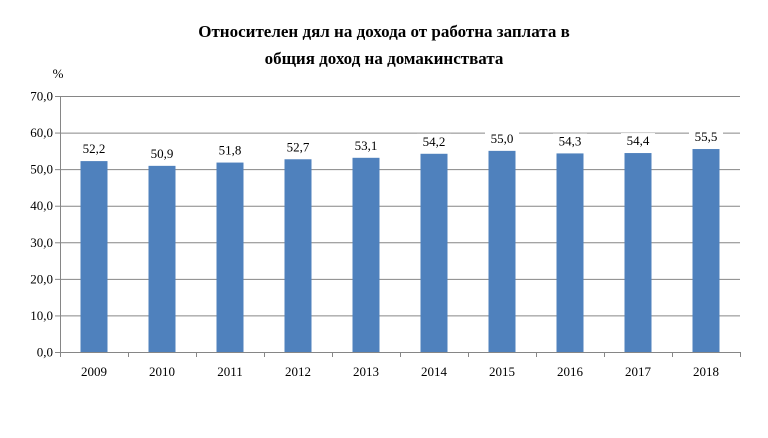 The image size is (768, 438). What do you see at coordinates (162, 371) in the screenshot?
I see `x-tick-label: 2010` at bounding box center [162, 371].